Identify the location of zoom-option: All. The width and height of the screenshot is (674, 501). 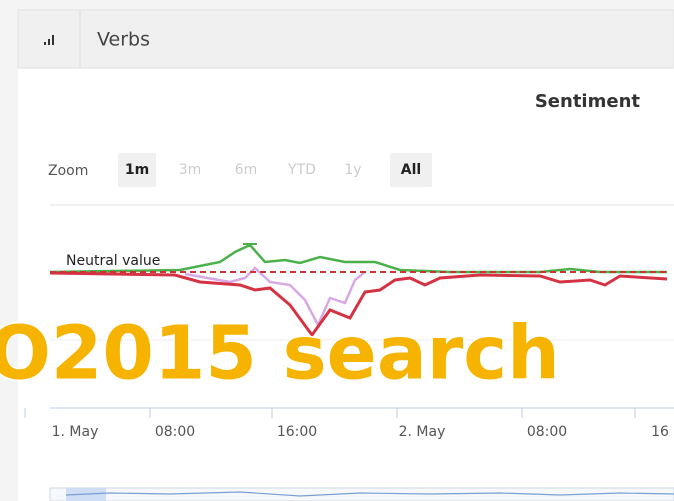
(411, 170).